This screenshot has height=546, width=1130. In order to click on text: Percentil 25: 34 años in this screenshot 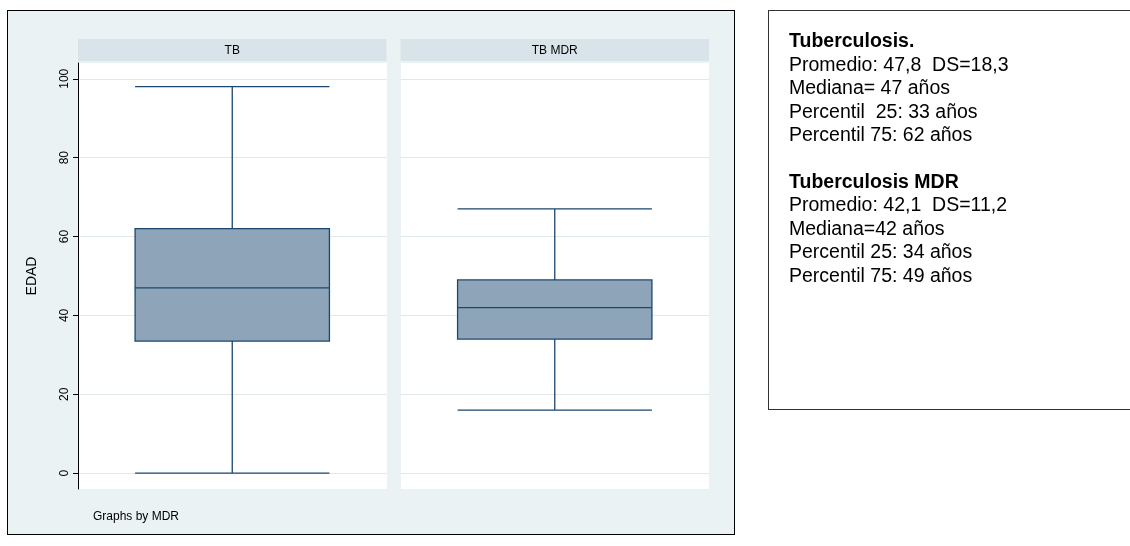, I will do `click(881, 252)`.